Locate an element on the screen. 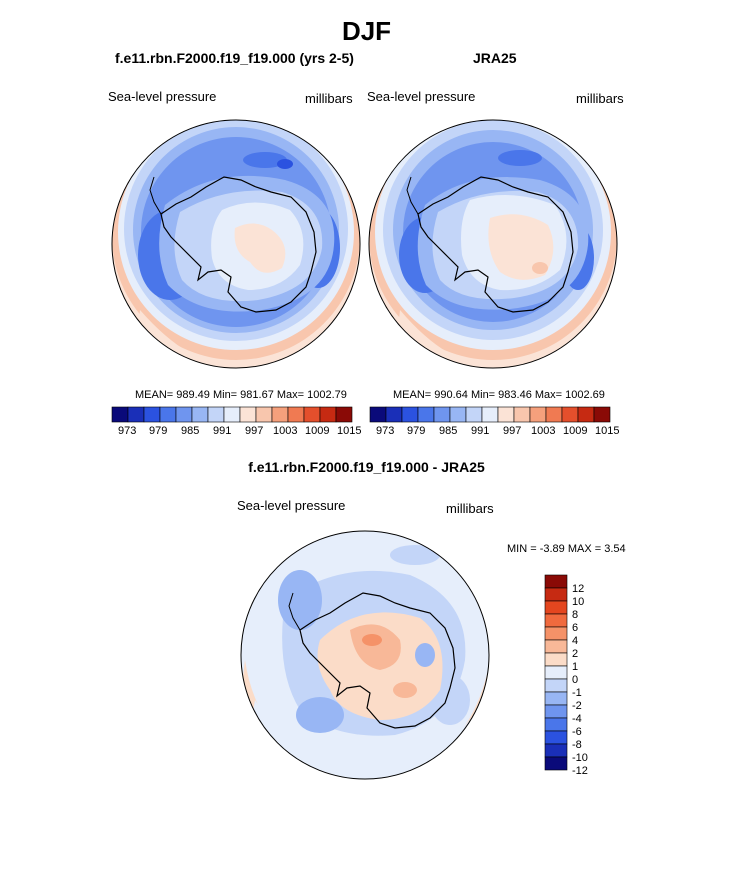  obs-colorbar-tick: 973 is located at coordinates (385, 431).